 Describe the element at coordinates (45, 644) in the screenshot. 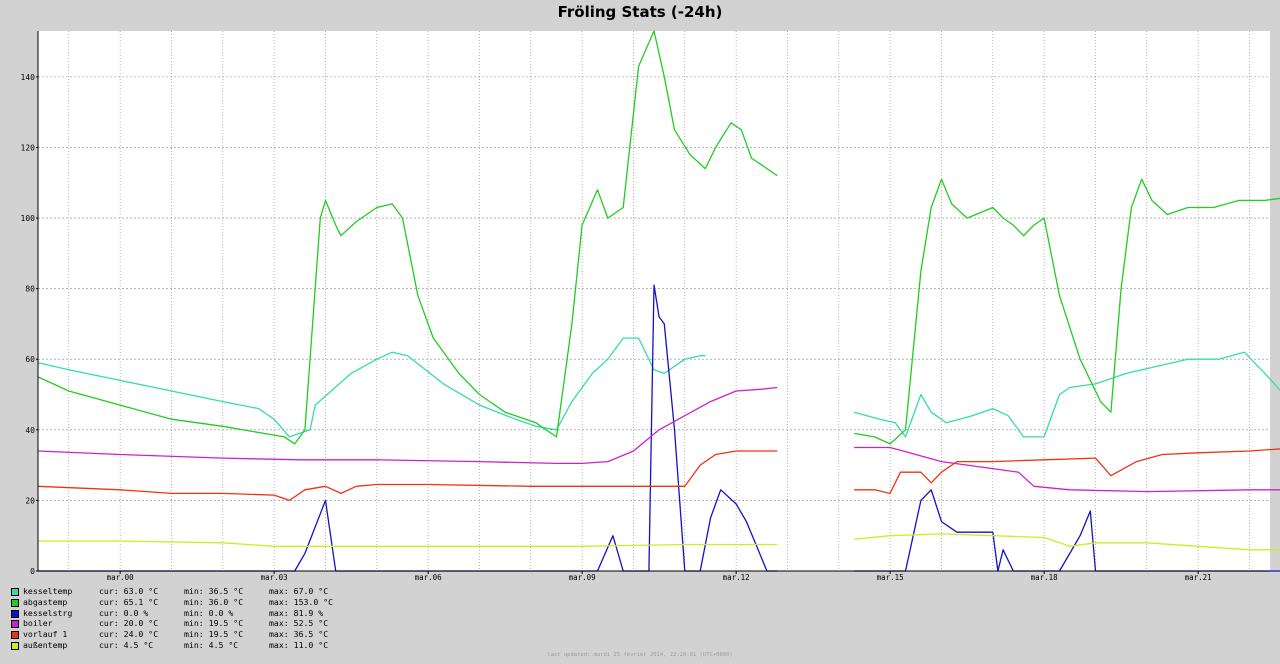

I see `legend-name: außentemp` at that location.